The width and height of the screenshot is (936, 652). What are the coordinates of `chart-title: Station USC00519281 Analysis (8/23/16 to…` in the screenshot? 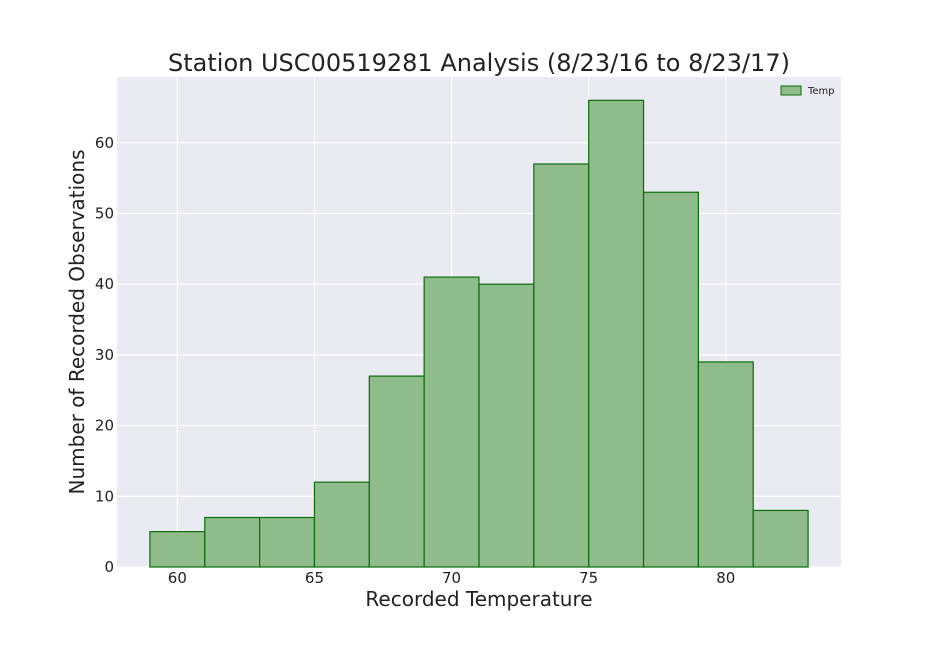 It's located at (479, 63).